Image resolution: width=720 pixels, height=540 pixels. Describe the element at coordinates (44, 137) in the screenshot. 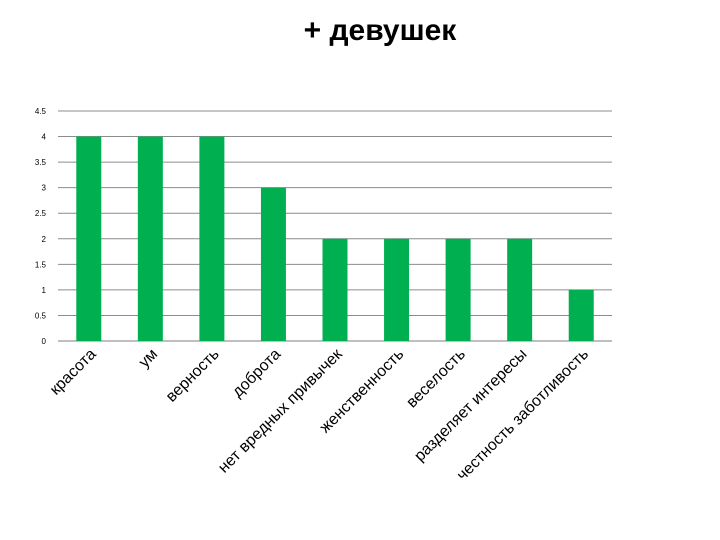

I see `y-tick-label: 4` at that location.